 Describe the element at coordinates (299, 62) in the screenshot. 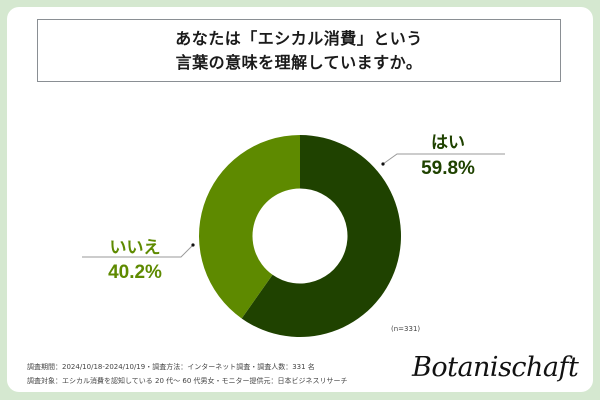

I see `title-line-2: 言葉の意味を理解していますか。` at that location.